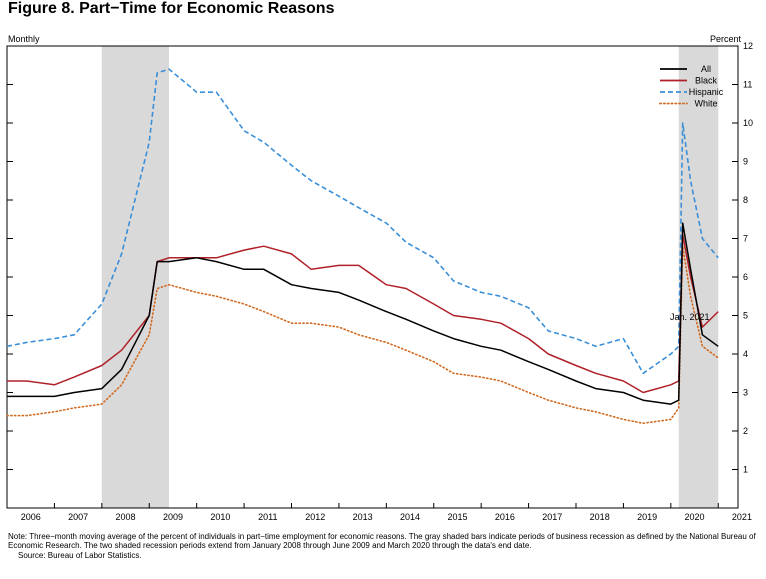 This screenshot has height=579, width=766. What do you see at coordinates (410, 517) in the screenshot?
I see `x-tick-label: 2014` at bounding box center [410, 517].